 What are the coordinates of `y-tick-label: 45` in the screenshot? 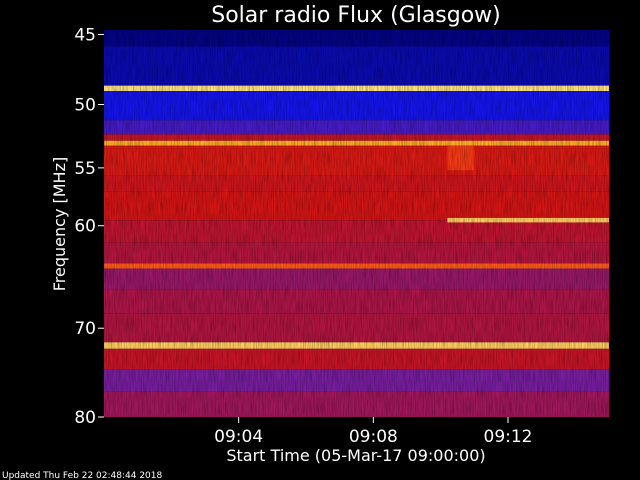 It's located at (85, 35).